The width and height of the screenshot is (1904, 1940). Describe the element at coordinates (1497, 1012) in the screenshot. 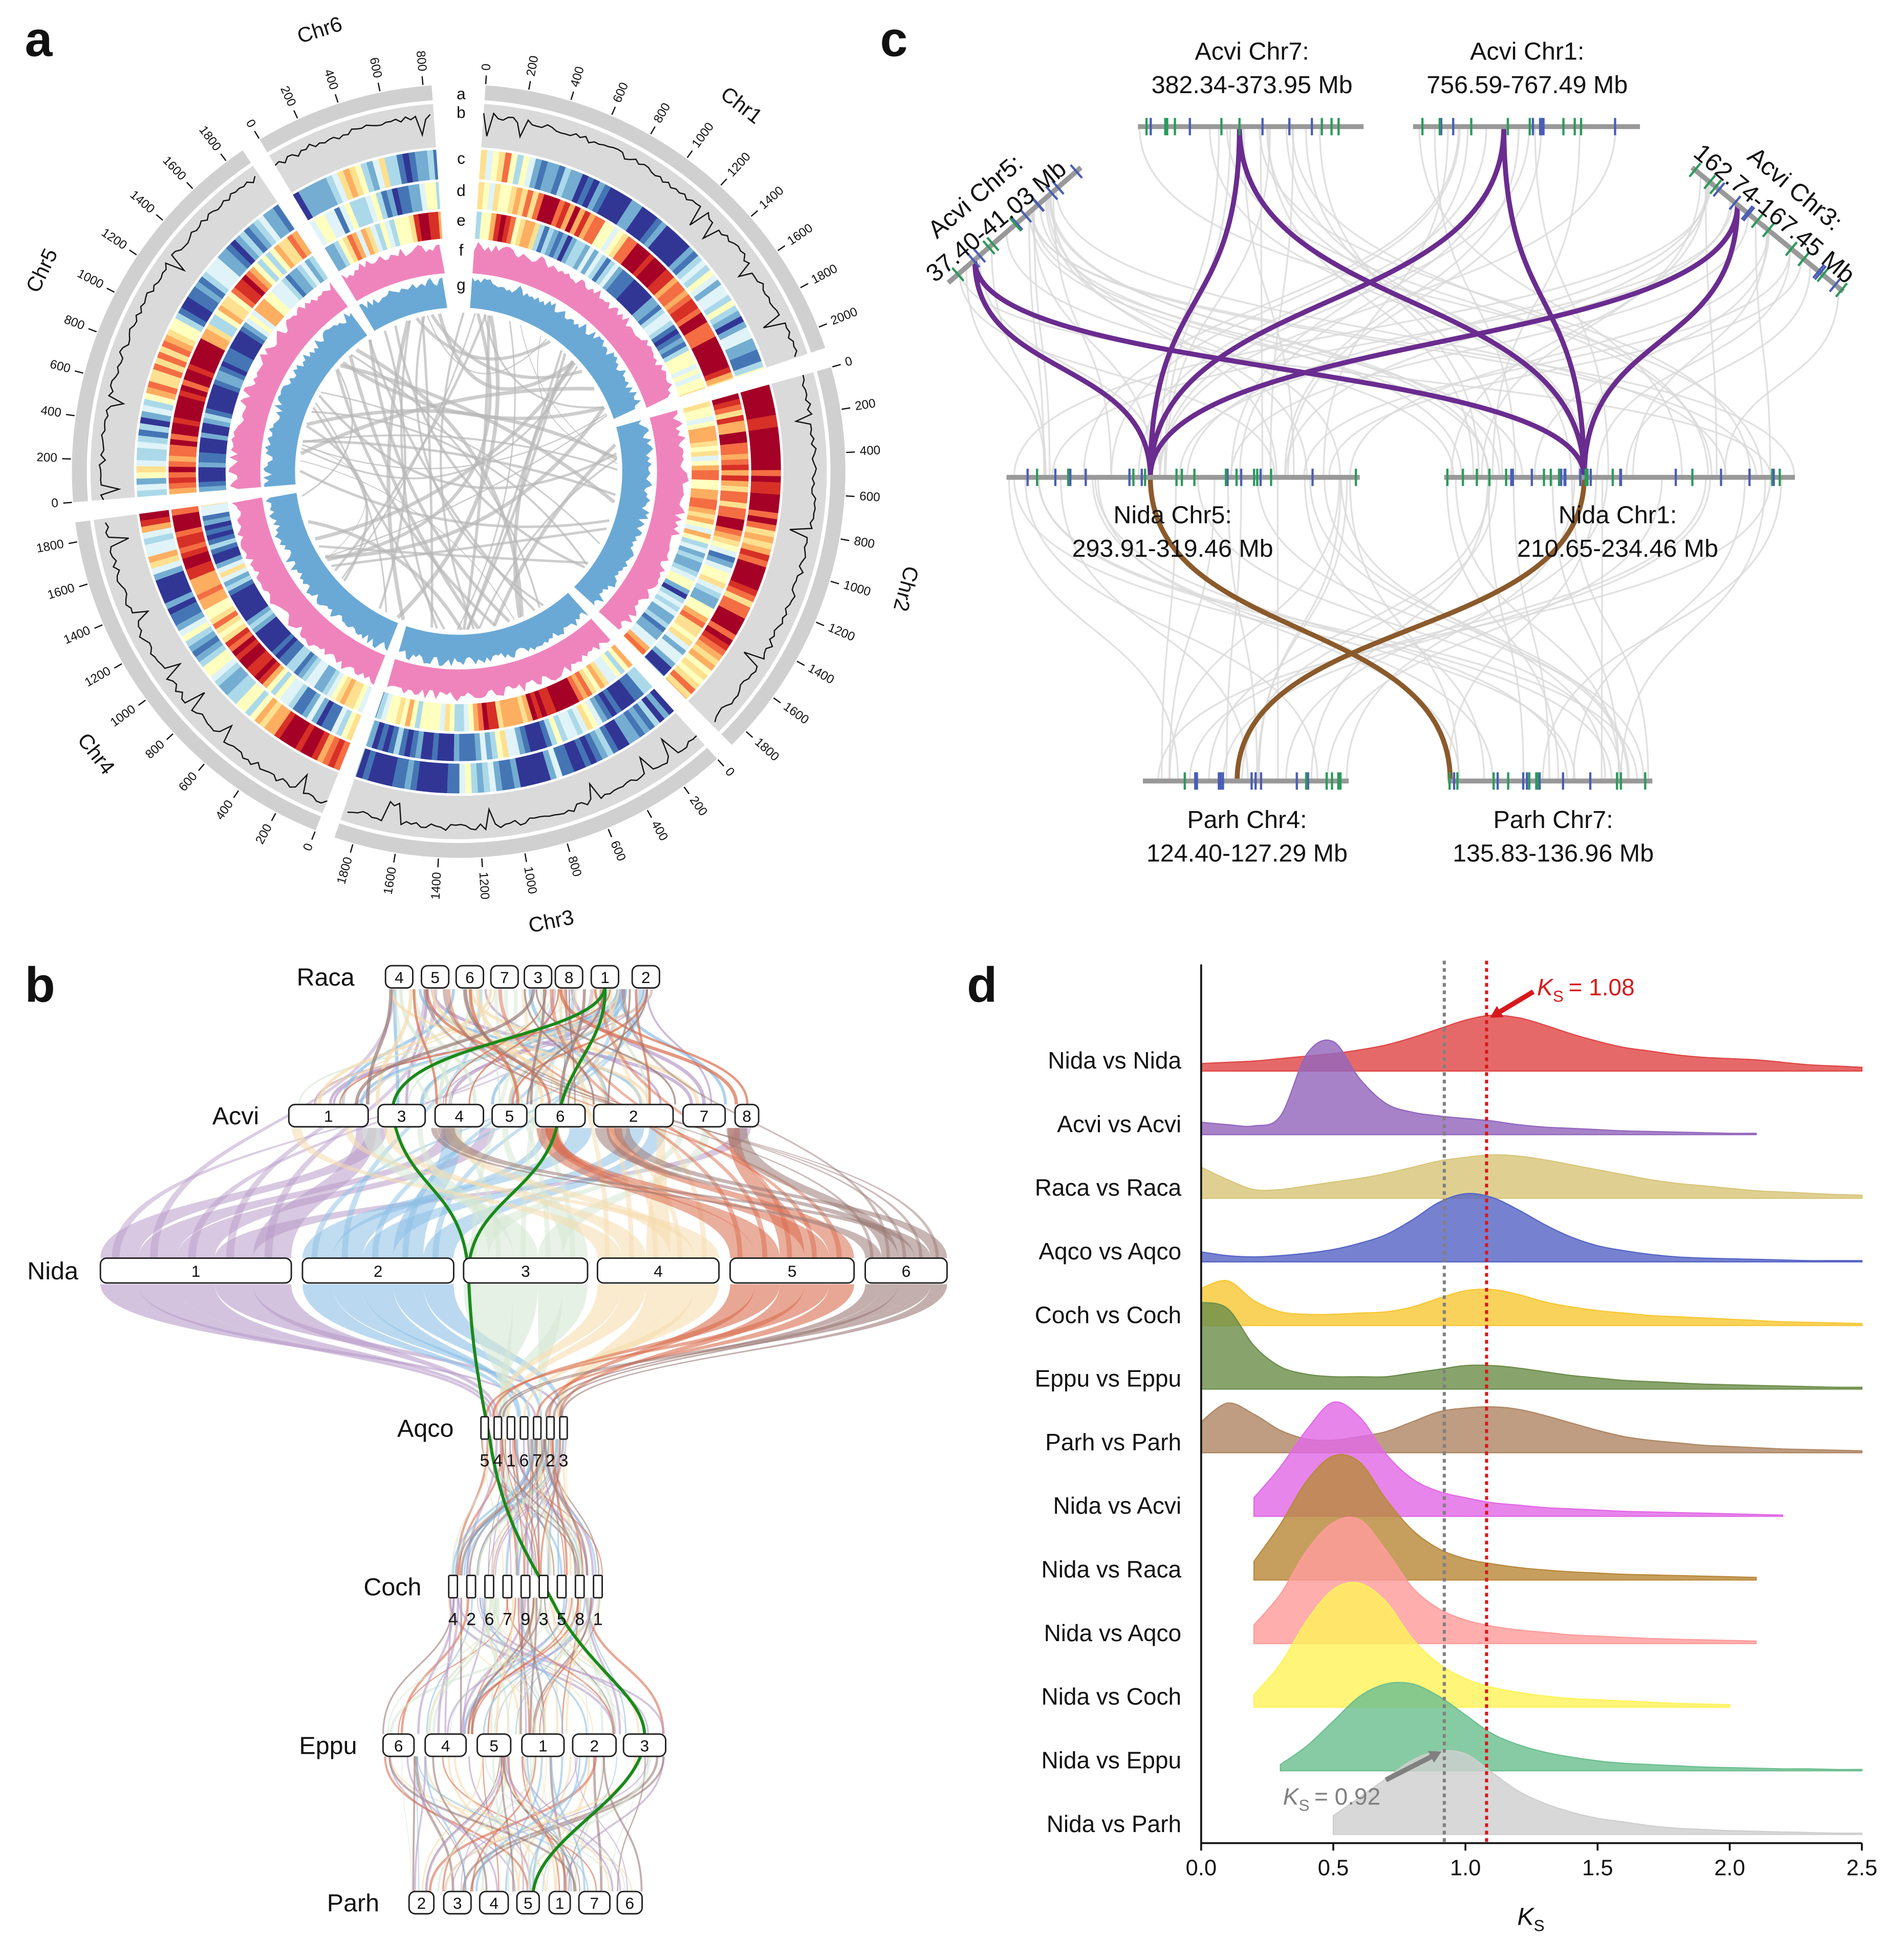

I see `annotation-arrowhead` at that location.